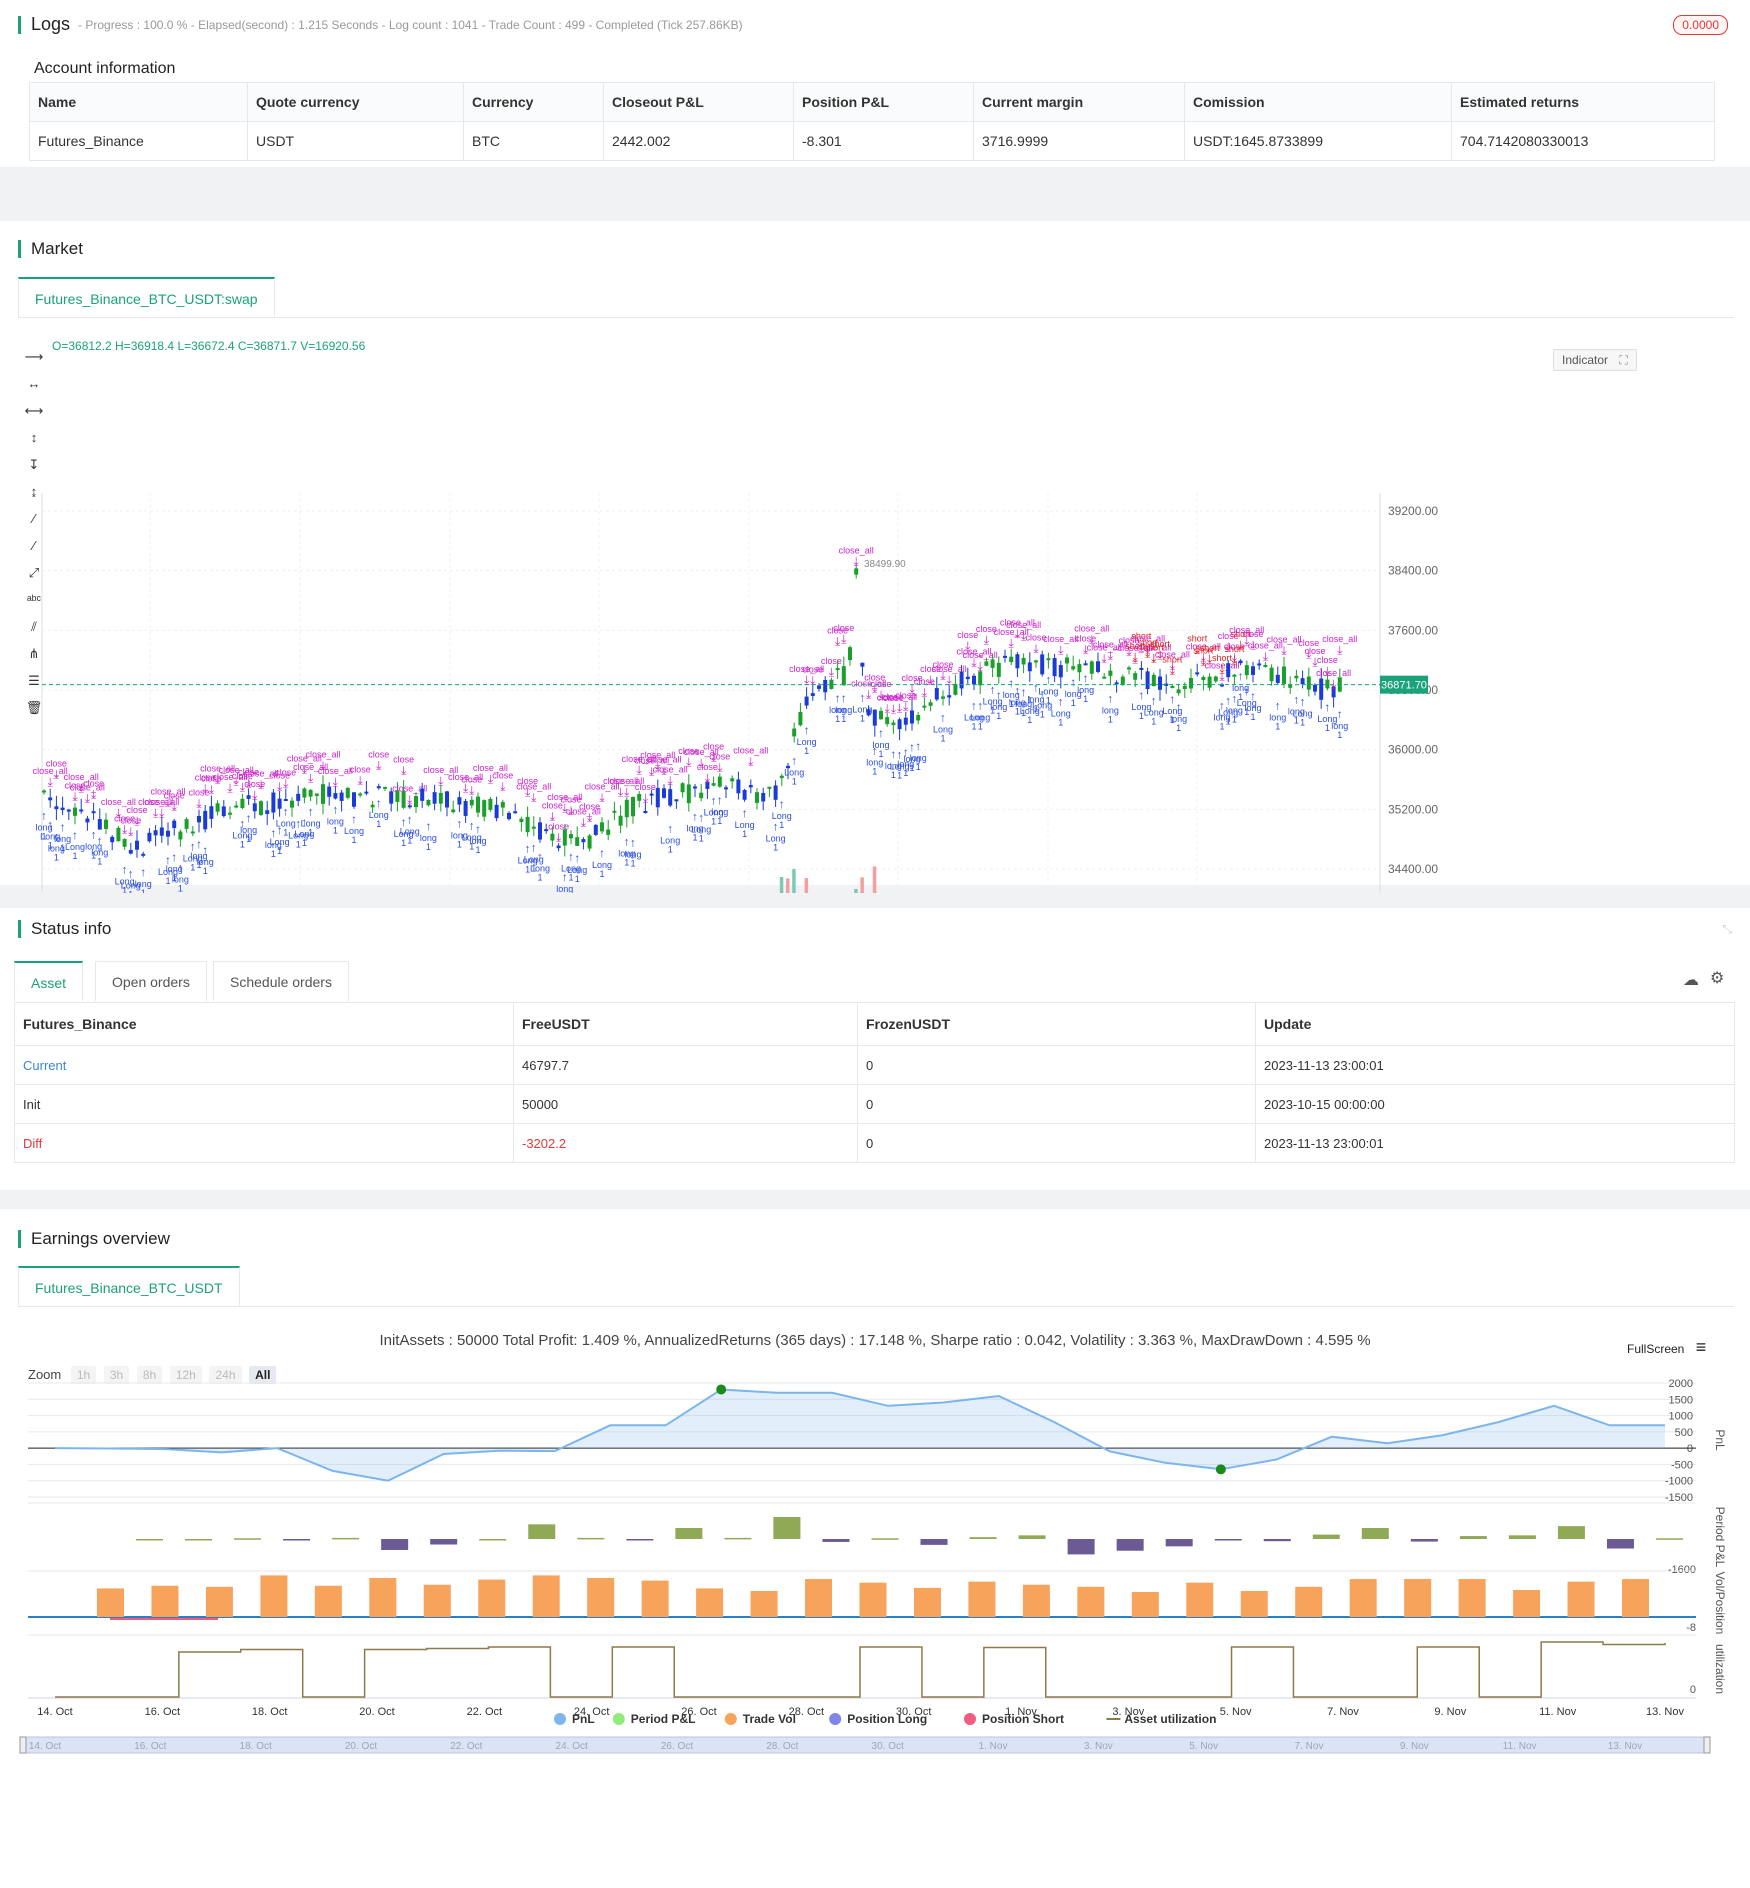 The height and width of the screenshot is (1888, 1750). I want to click on price-tick-label: 36000.00, so click(1413, 750).